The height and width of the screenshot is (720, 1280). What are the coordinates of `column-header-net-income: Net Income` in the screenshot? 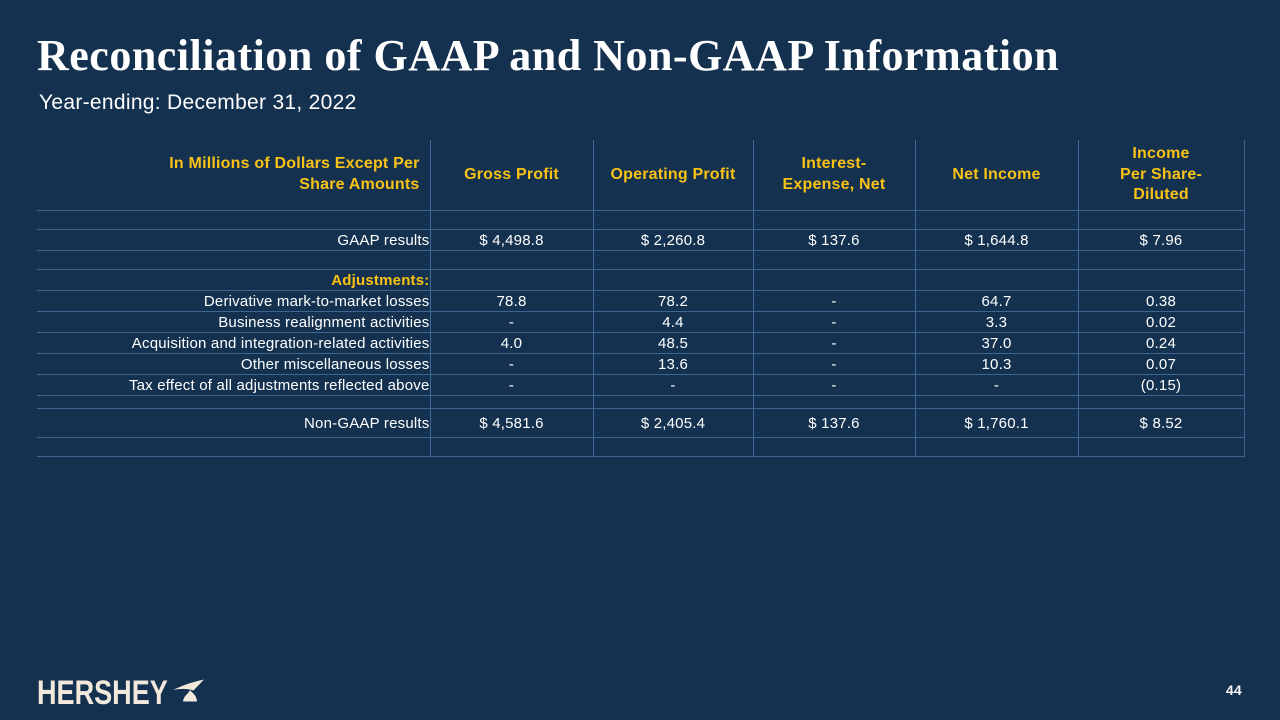 It's located at (996, 175).